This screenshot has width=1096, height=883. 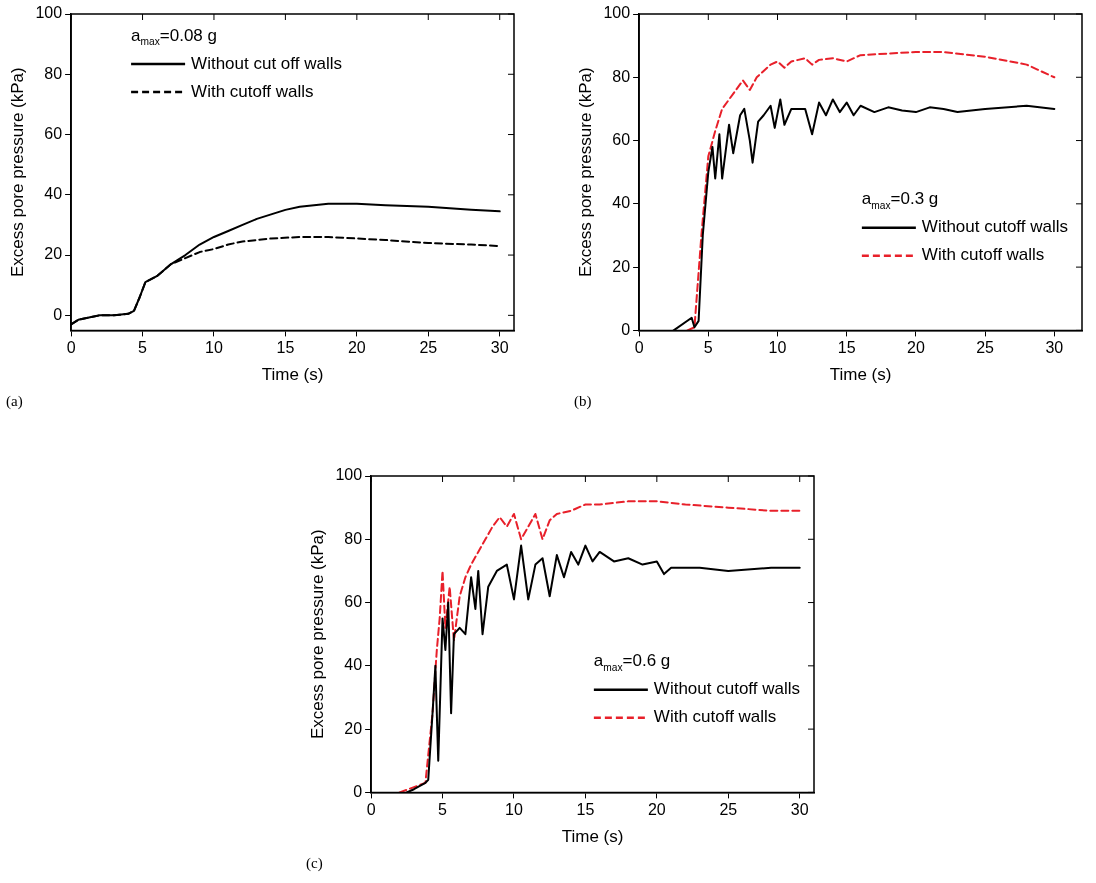 I want to click on line-series, so click(x=599, y=646).